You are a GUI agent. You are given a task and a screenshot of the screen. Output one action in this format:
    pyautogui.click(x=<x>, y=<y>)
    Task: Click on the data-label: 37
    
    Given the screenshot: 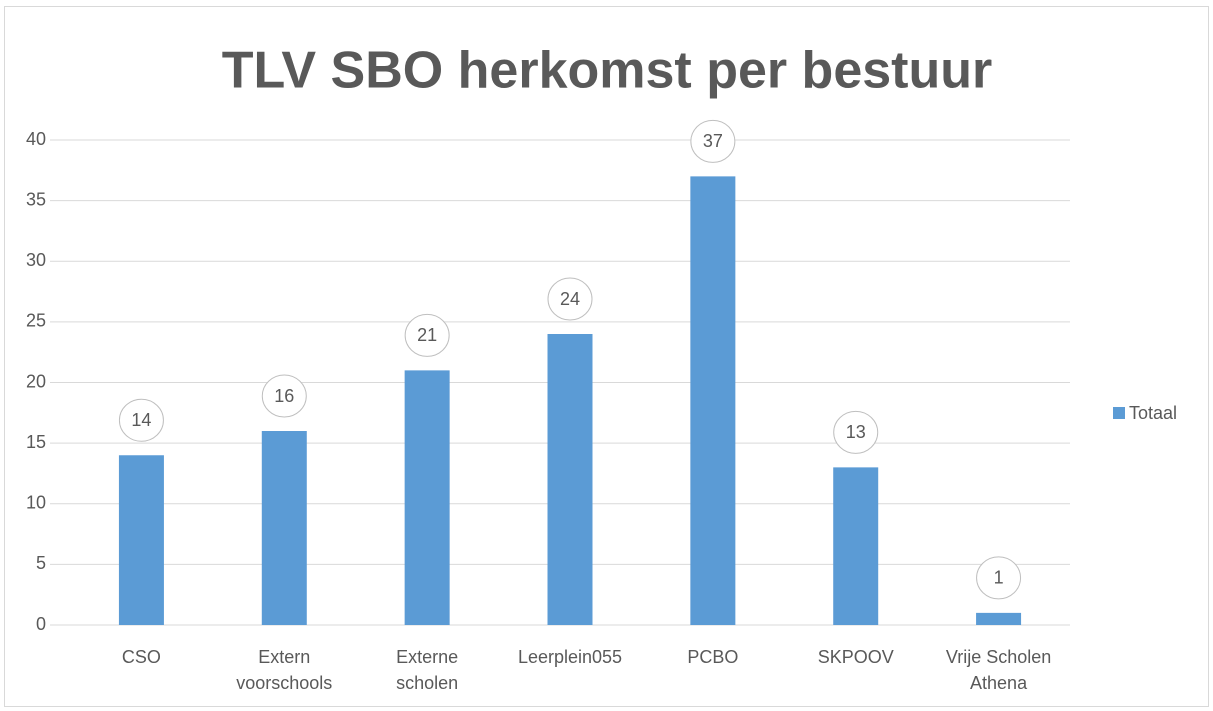 What is the action you would take?
    pyautogui.click(x=713, y=141)
    